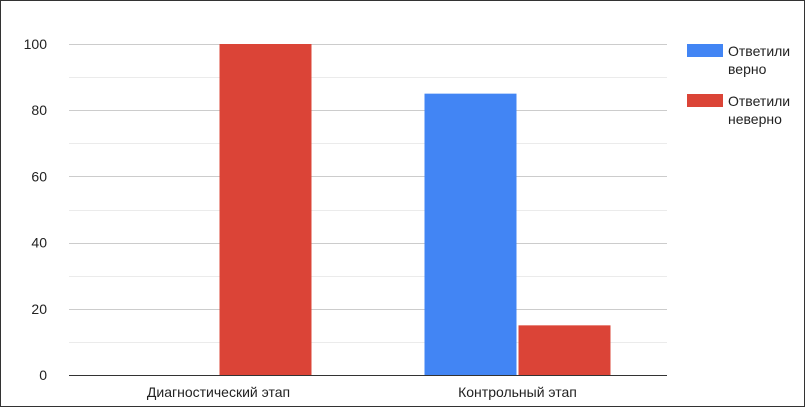 The image size is (805, 408). I want to click on y-tick-label: 100, so click(36, 44).